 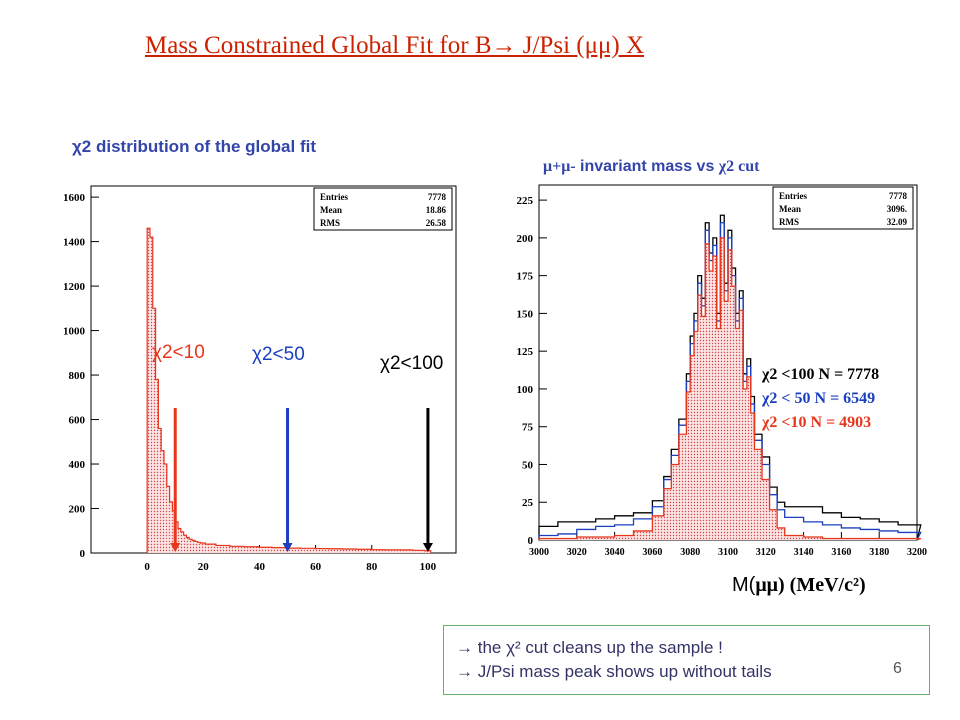 What do you see at coordinates (614, 671) in the screenshot?
I see `note-2: → J/Psi mass peak shows up without tails` at bounding box center [614, 671].